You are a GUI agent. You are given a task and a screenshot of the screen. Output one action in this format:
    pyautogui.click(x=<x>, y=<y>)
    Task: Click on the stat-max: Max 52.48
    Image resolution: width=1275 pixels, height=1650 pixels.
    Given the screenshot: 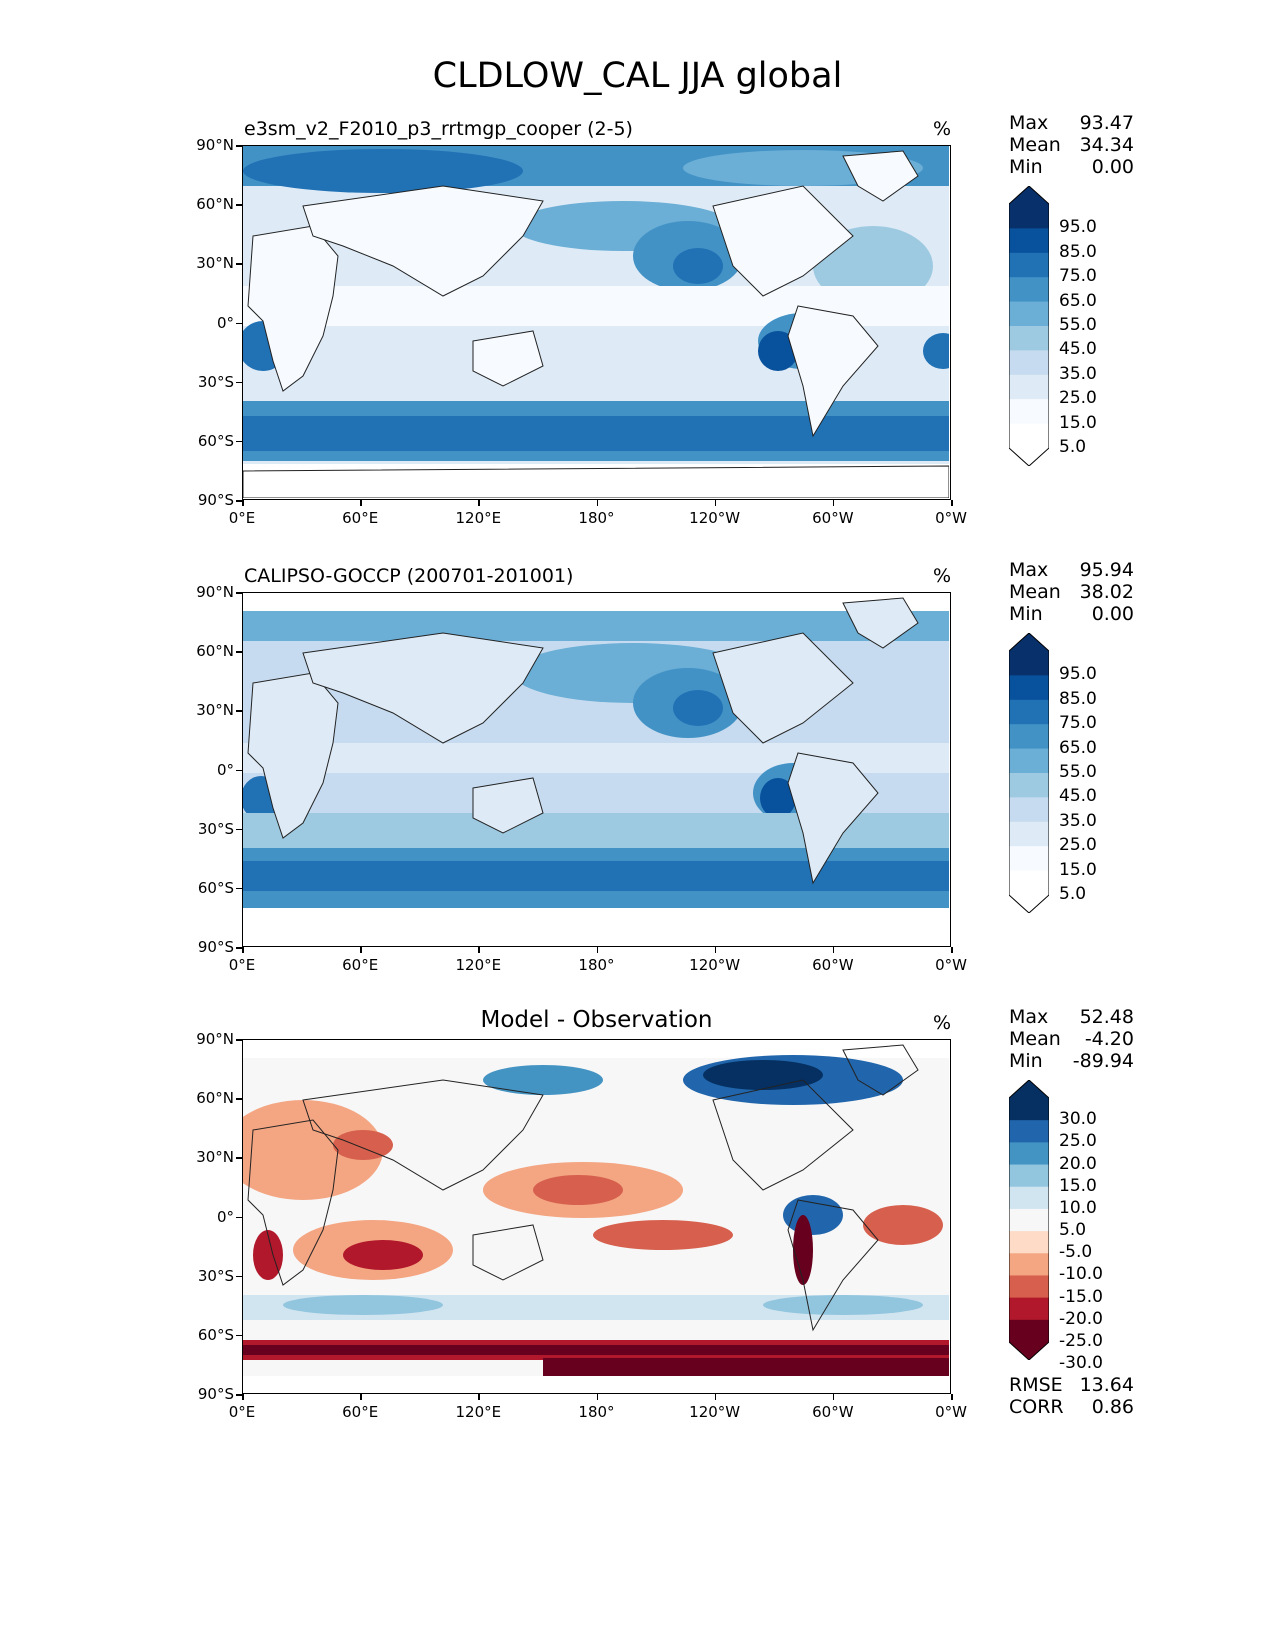 What is the action you would take?
    pyautogui.click(x=1071, y=1017)
    